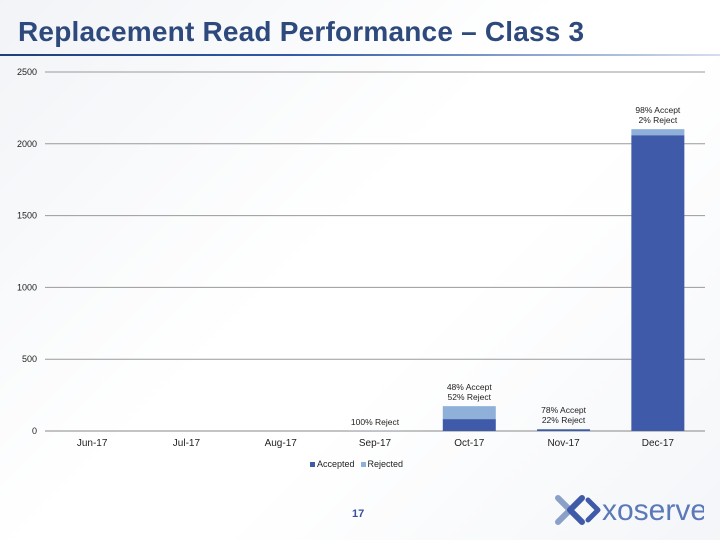  Describe the element at coordinates (34, 431) in the screenshot. I see `y-tick-label: 0` at that location.